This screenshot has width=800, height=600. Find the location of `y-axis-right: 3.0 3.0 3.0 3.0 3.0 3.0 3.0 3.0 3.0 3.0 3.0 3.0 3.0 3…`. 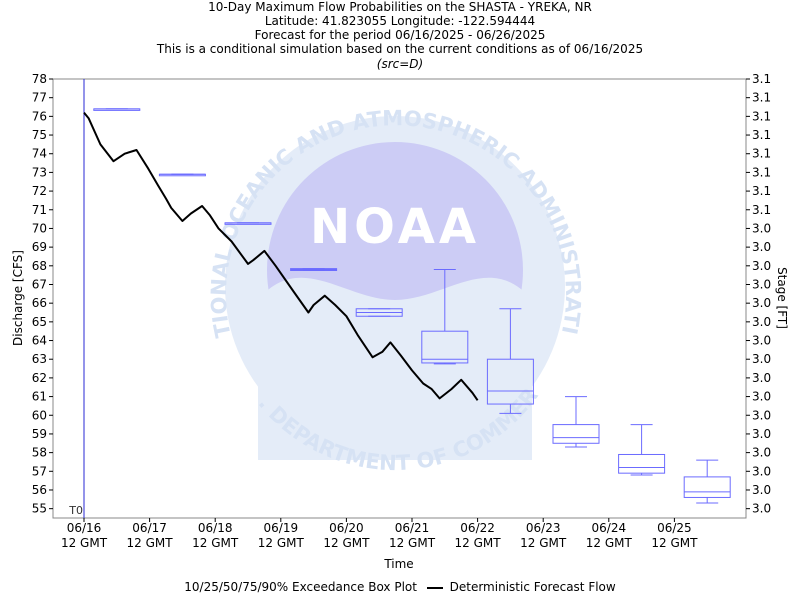

y-axis-right: 3.0 3.0 3.0 3.0 3.0 3.0 3.0 3.0 3.0 3.0 3.0 3.0 3.0 3… is located at coordinates (758, 294).